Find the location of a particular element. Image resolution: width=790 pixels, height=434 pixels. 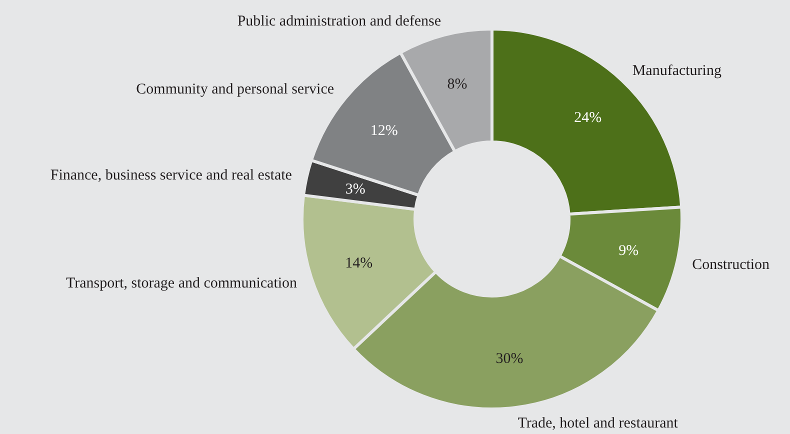

slice-label: Public administration and defense is located at coordinates (339, 22).